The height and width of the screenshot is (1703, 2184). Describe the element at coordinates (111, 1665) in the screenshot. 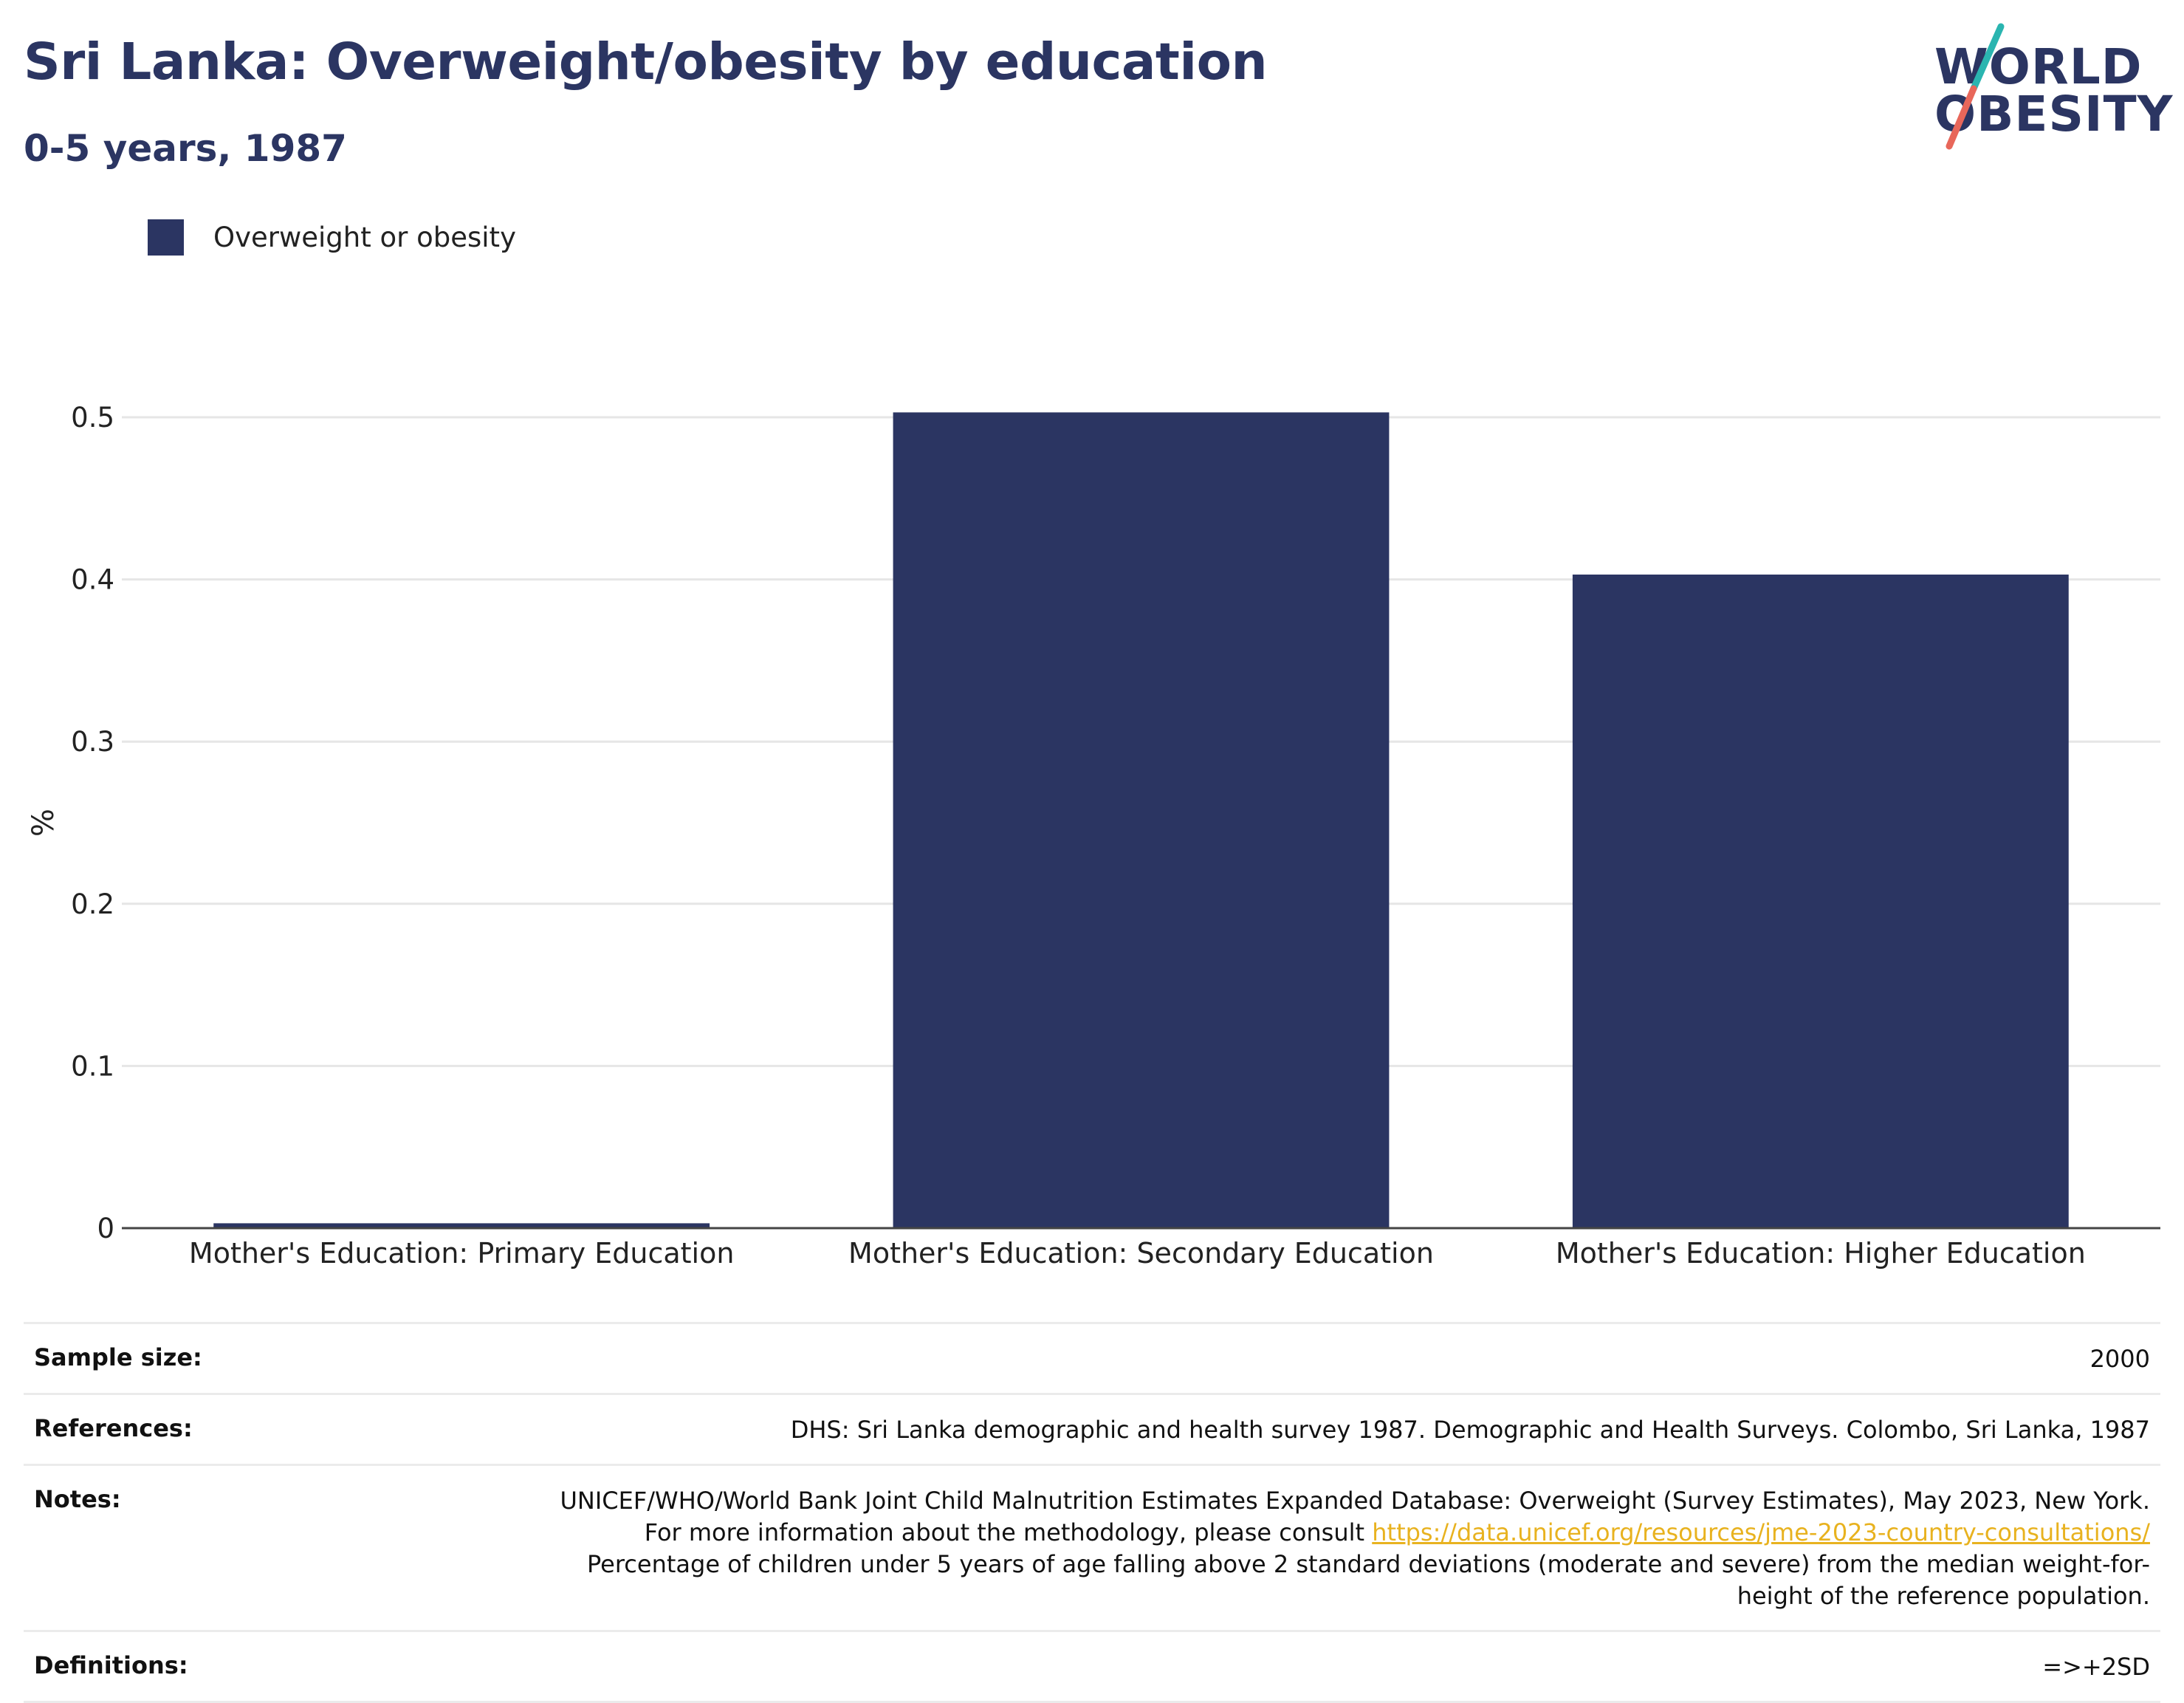

I see `definitions-label: Definitions:` at that location.